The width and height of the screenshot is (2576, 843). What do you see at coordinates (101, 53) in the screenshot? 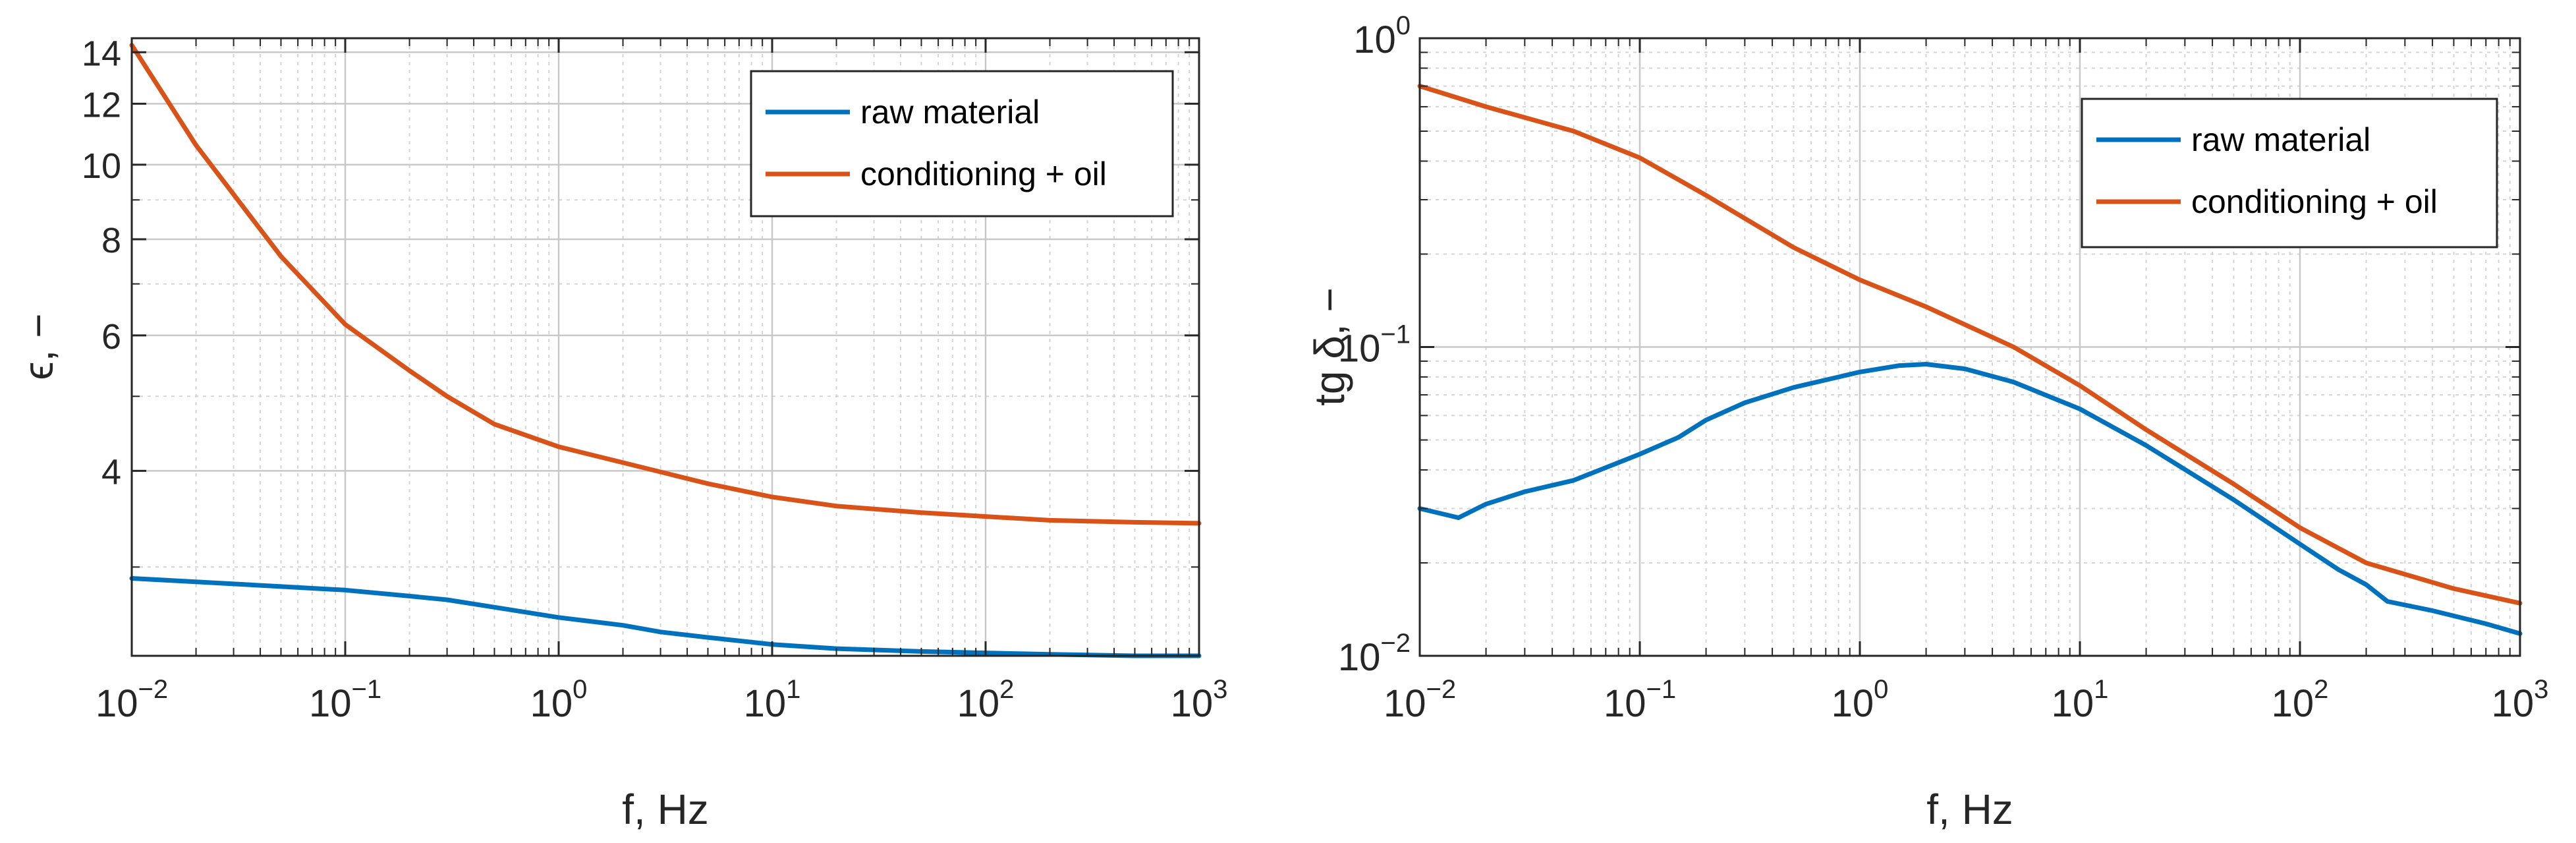
I see `left-y-tick-label: 14` at bounding box center [101, 53].